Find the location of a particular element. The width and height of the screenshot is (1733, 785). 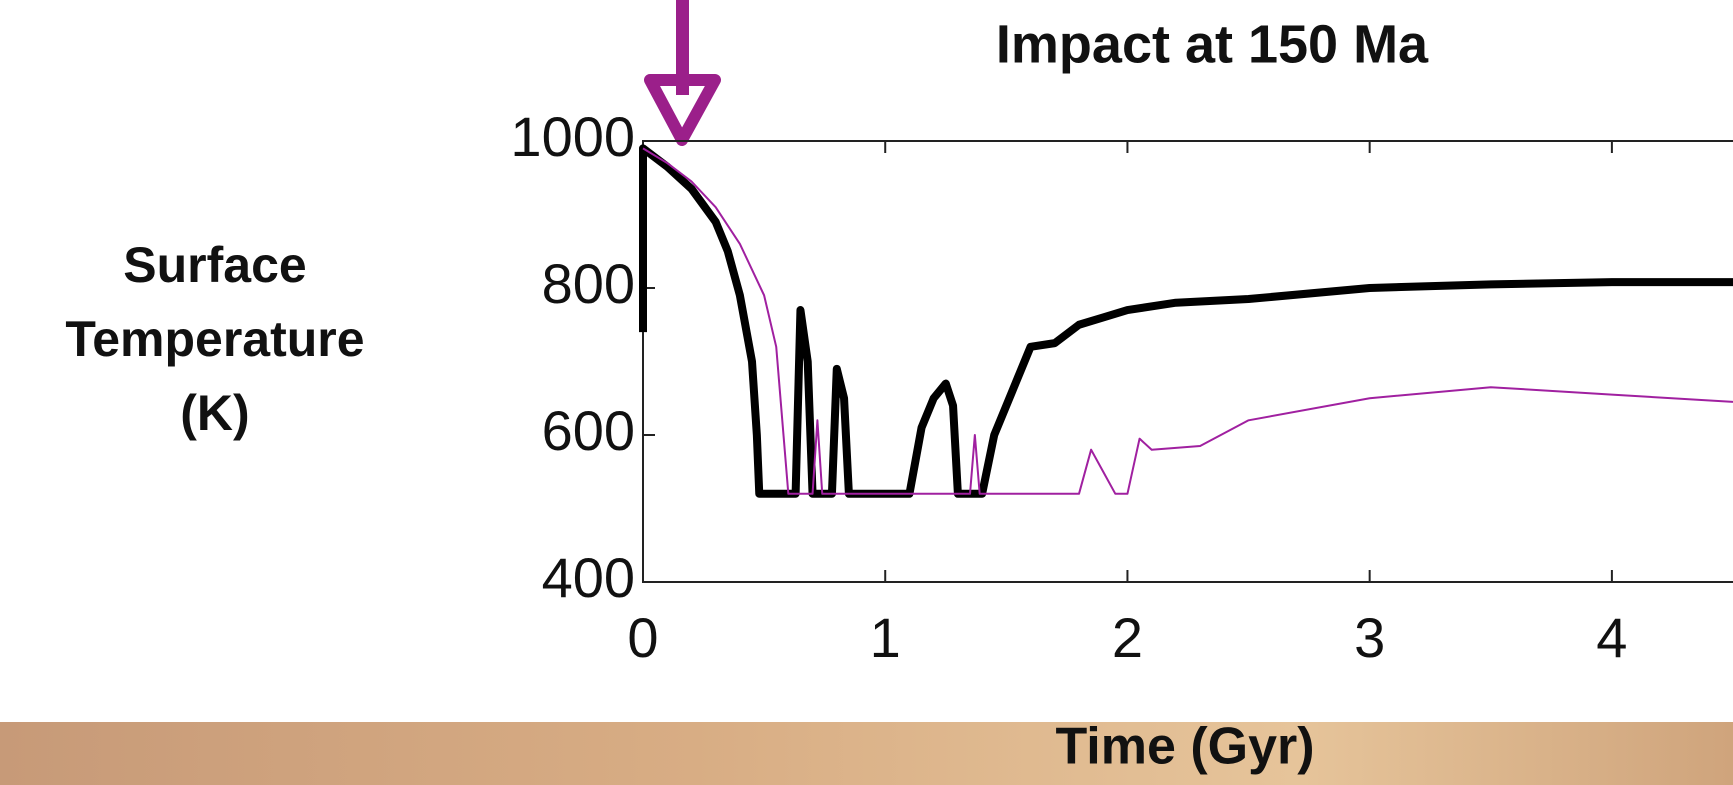

y-tick-label: 600 is located at coordinates (588, 430).